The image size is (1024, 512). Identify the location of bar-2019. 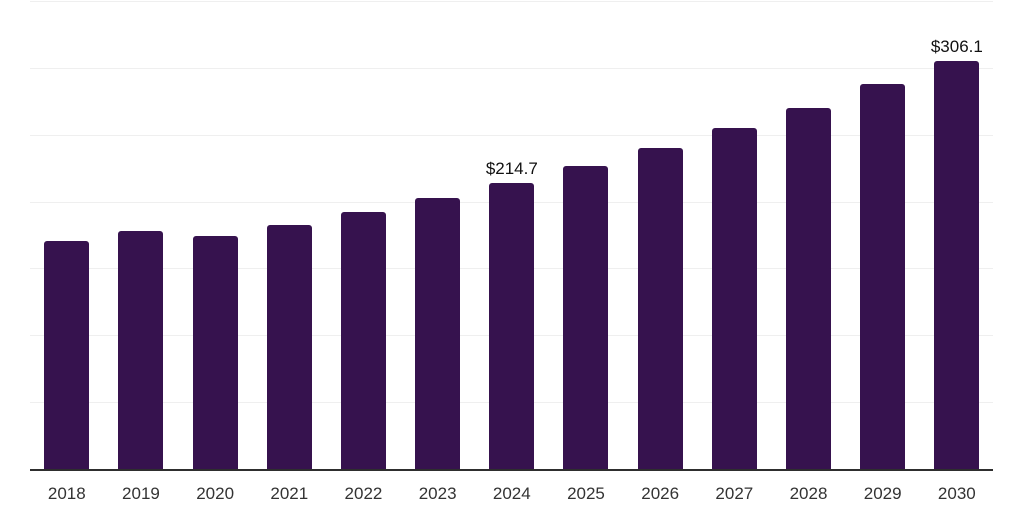
(141, 350).